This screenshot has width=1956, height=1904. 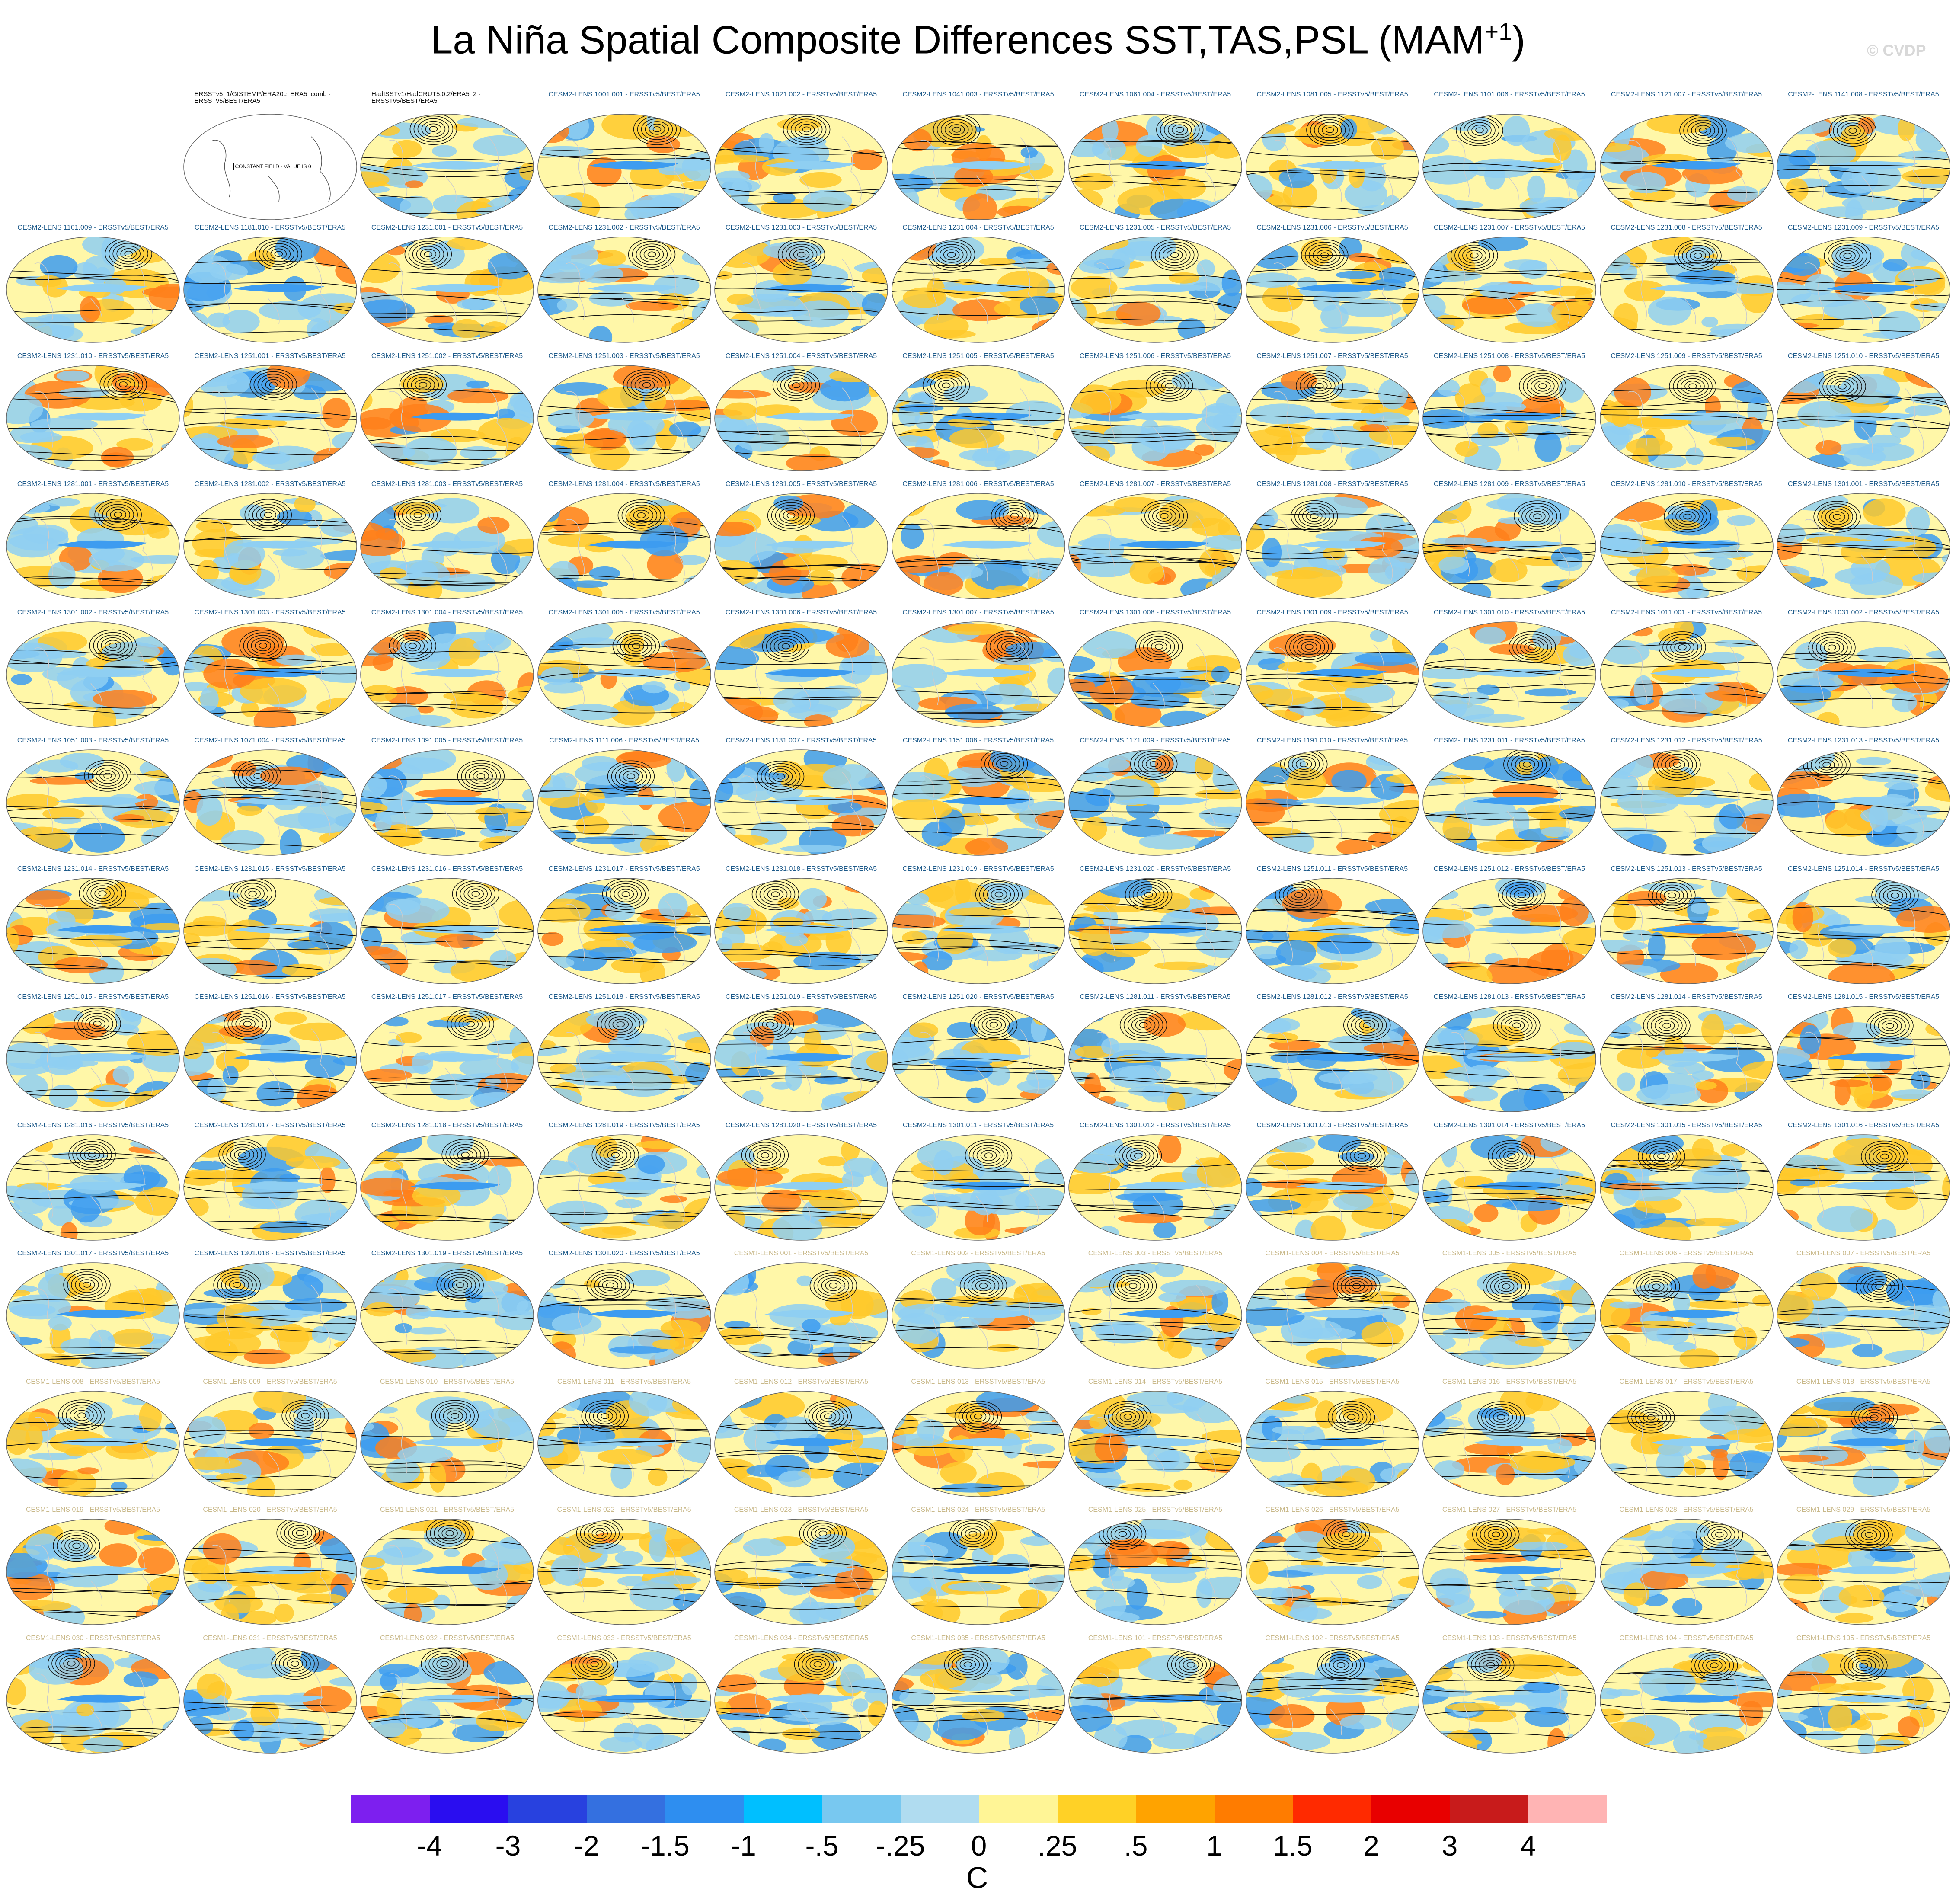 What do you see at coordinates (270, 356) in the screenshot?
I see `panel-label: CESM2-LENS 1251.001 - ERSSTv5/BEST/ERA5` at bounding box center [270, 356].